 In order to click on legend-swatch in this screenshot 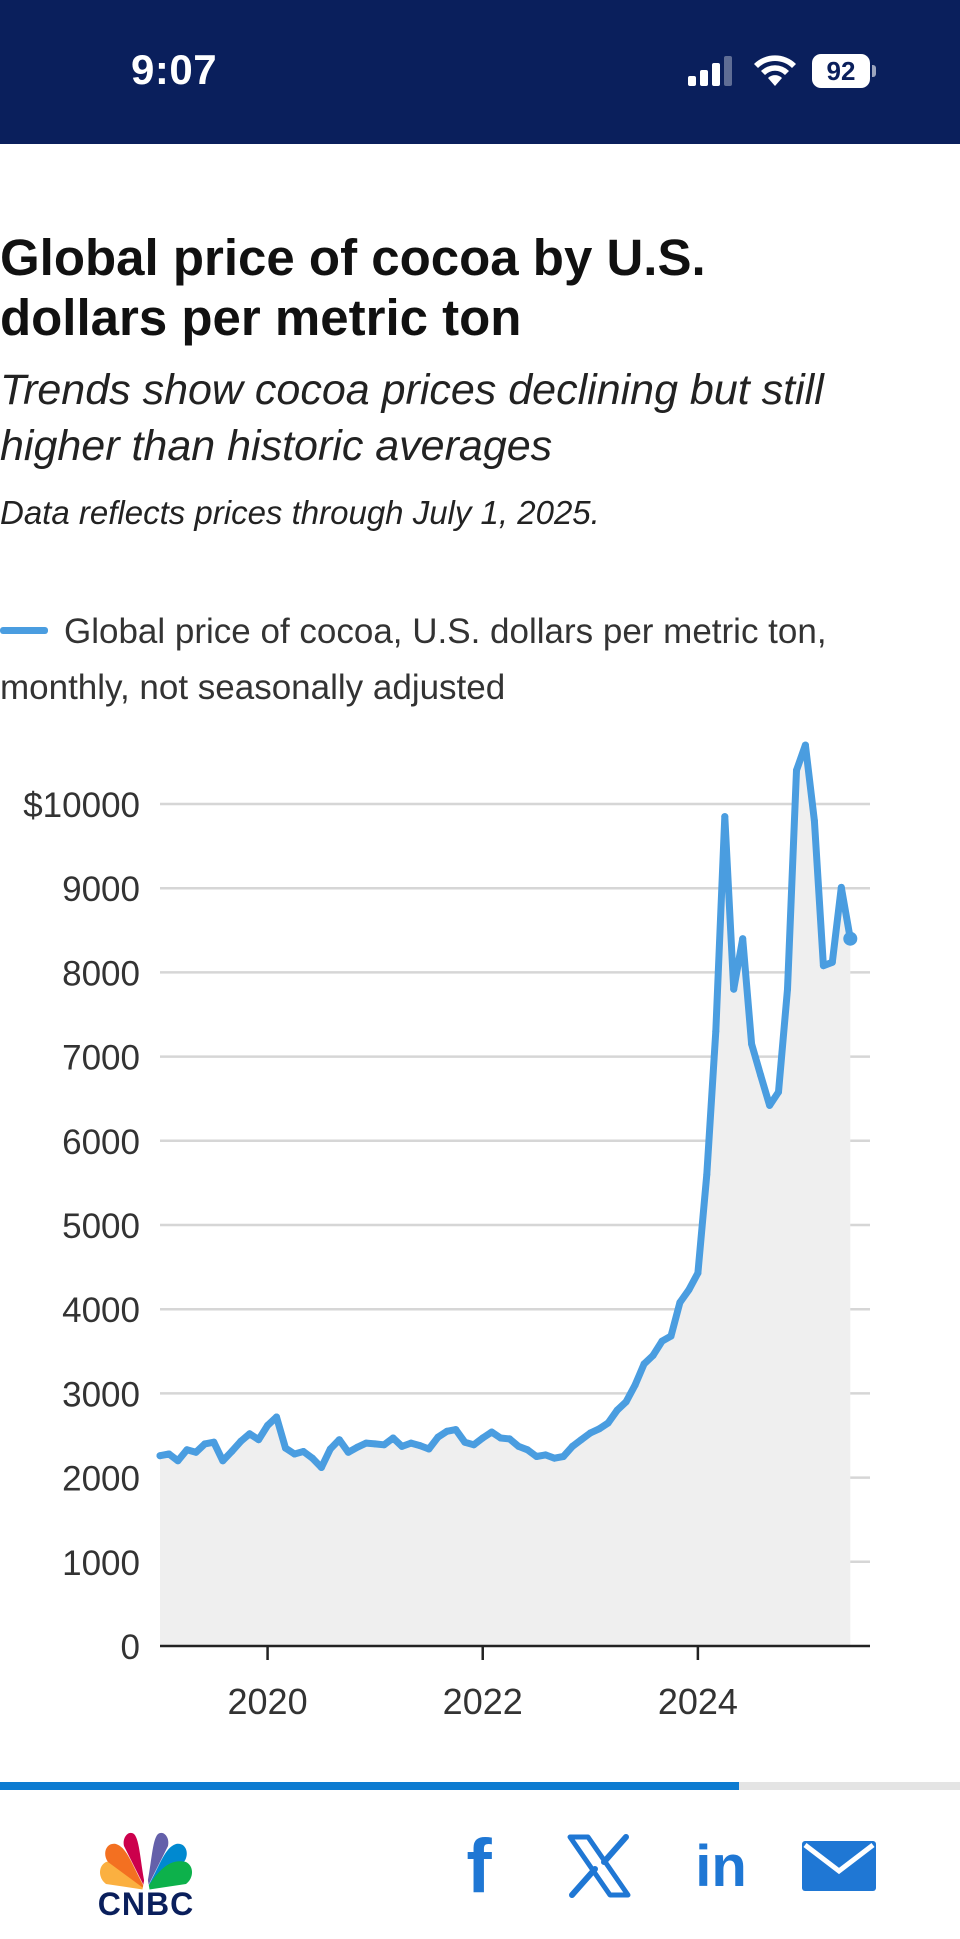, I will do `click(24, 631)`.